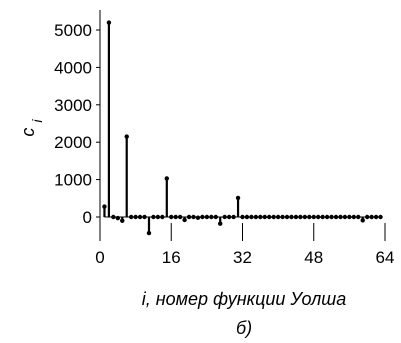 Image resolution: width=401 pixels, height=343 pixels. Describe the element at coordinates (77, 124) in the screenshot. I see `y-ticks: 0 1000 2000 3000 4000 5000` at that location.